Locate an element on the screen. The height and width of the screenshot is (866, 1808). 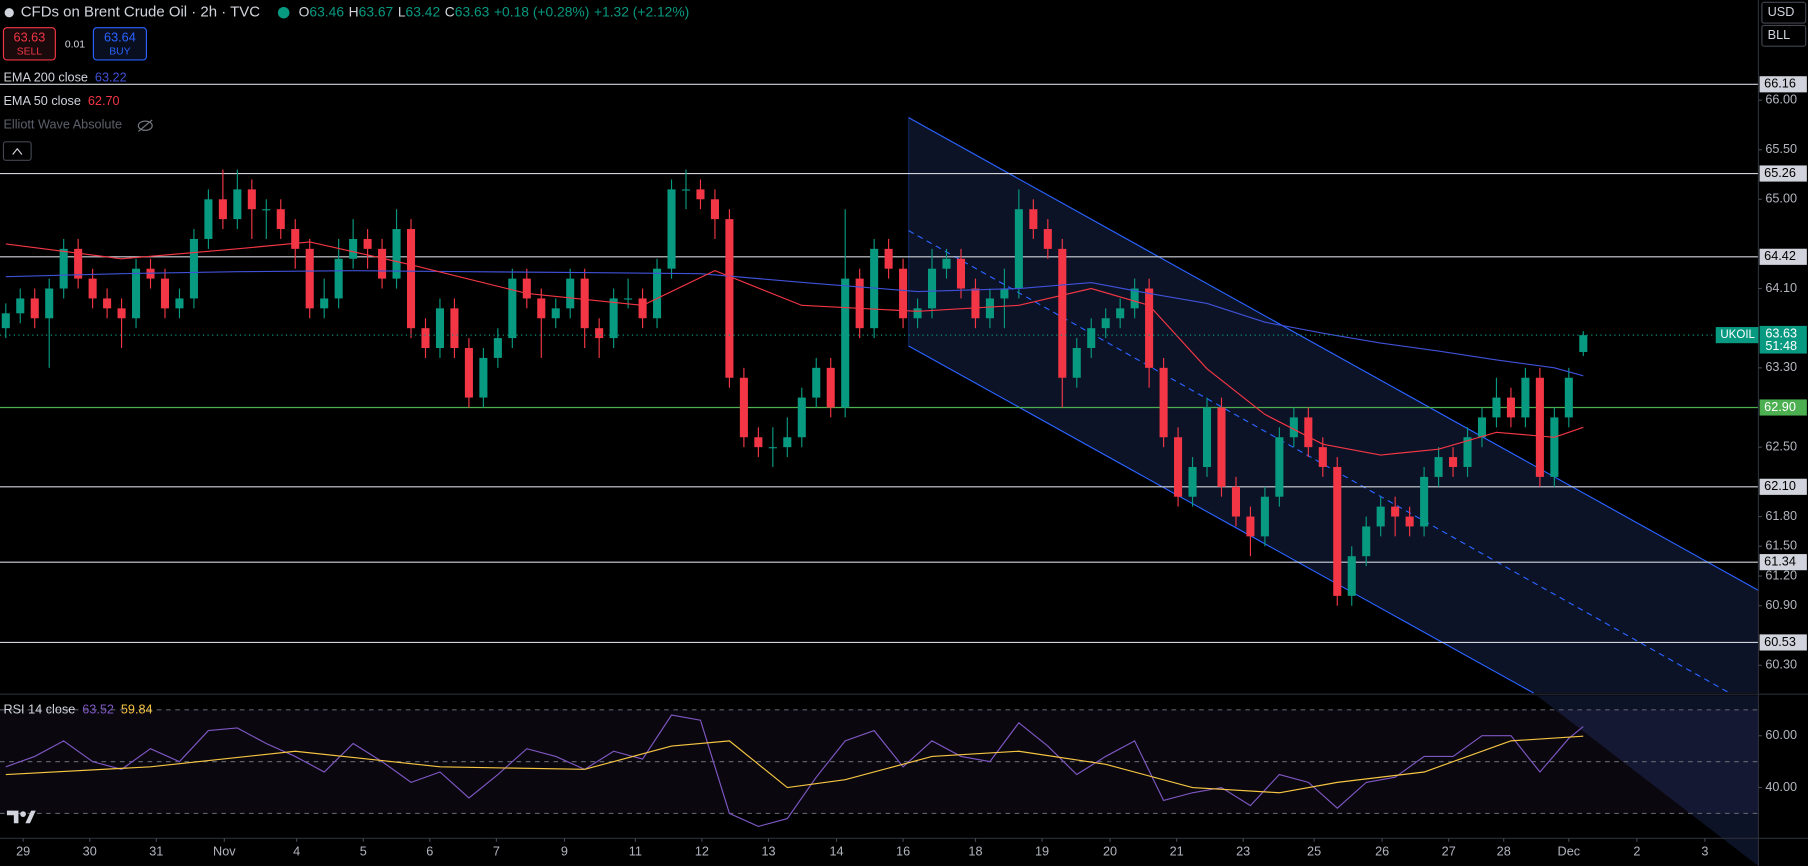
buy-button is located at coordinates (120, 44).